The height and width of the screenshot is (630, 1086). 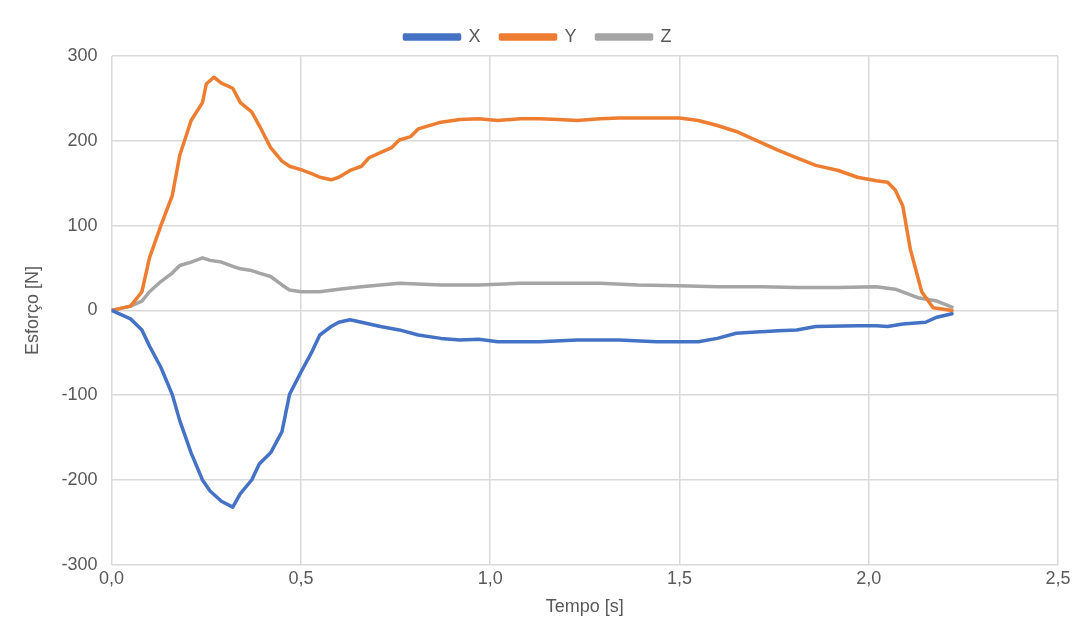 What do you see at coordinates (92, 309) in the screenshot?
I see `y-tick-label: 0` at bounding box center [92, 309].